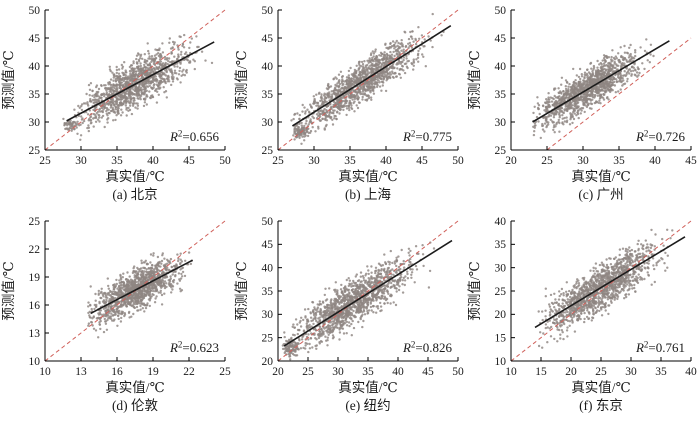  Describe the element at coordinates (427, 137) in the screenshot. I see `r2-label: R2=0.775` at that location.